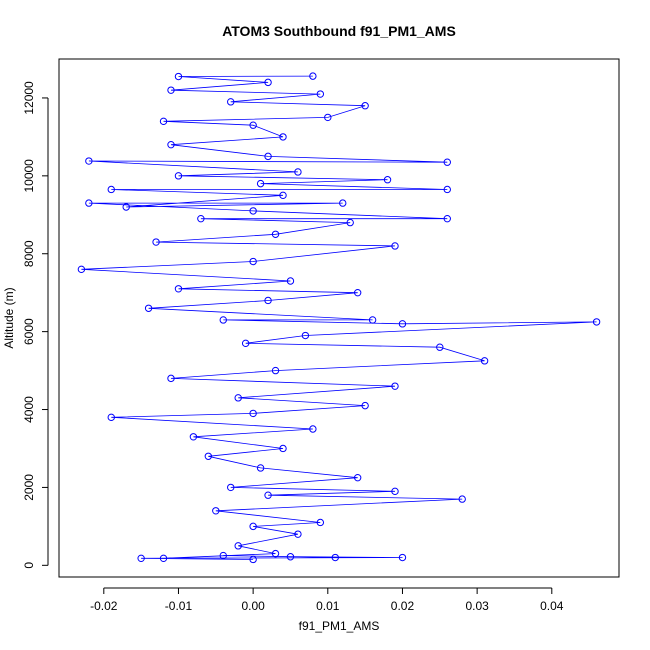  Describe the element at coordinates (403, 606) in the screenshot. I see `x-tick-label: 0.02` at that location.